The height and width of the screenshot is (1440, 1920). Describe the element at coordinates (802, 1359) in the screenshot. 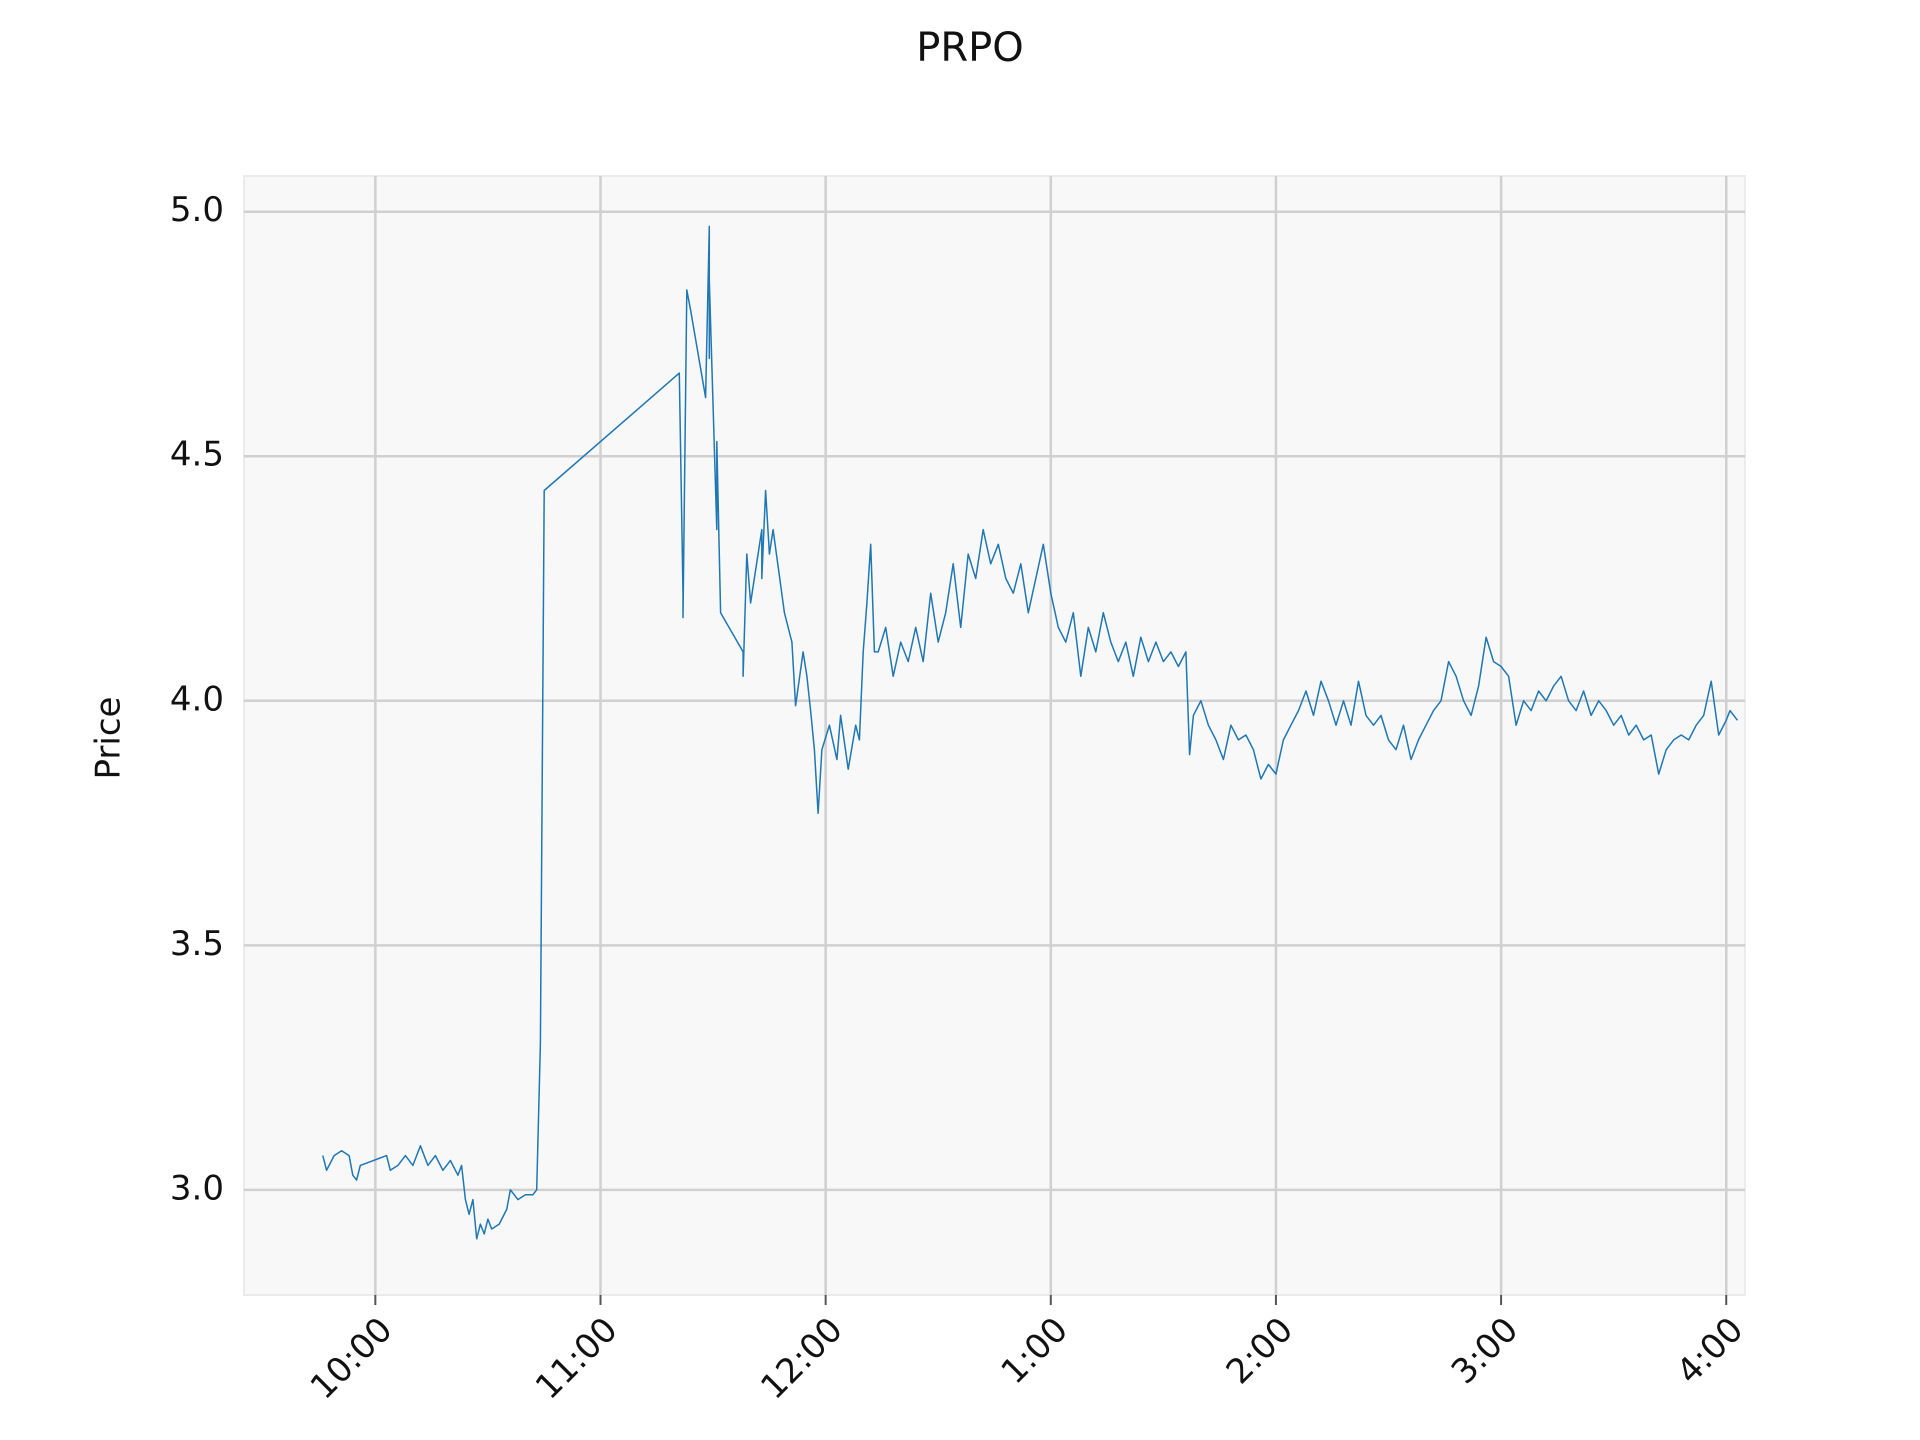

I see `x-tick-label: 12:00` at that location.